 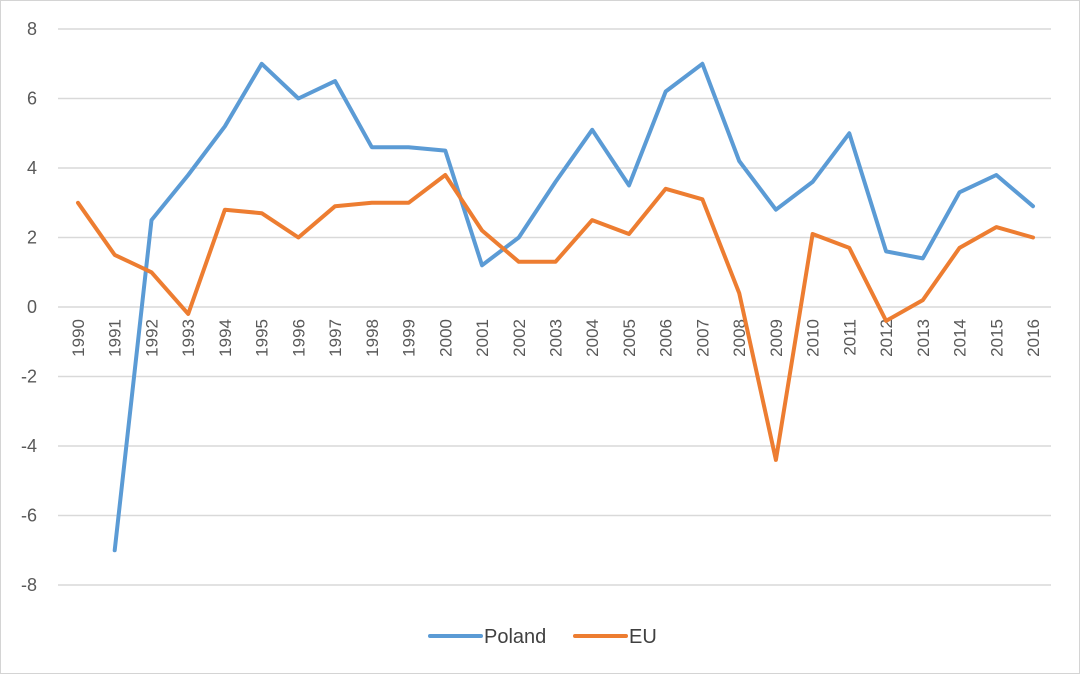 What do you see at coordinates (592, 338) in the screenshot?
I see `x-tick-label: 2004` at bounding box center [592, 338].